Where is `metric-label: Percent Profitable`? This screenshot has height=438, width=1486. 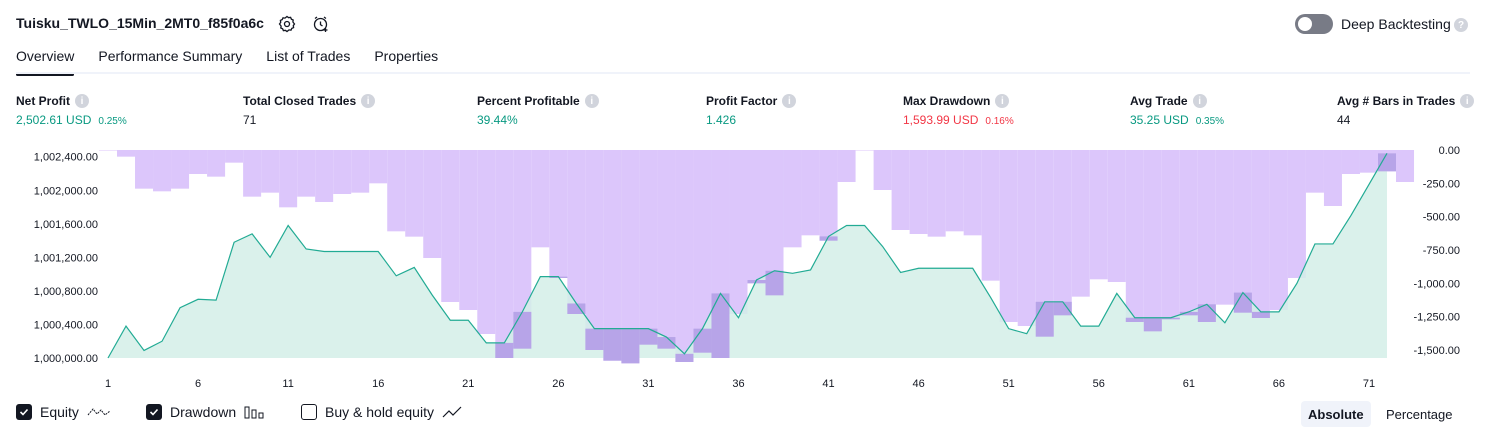
metric-label: Percent Profitable is located at coordinates (528, 101).